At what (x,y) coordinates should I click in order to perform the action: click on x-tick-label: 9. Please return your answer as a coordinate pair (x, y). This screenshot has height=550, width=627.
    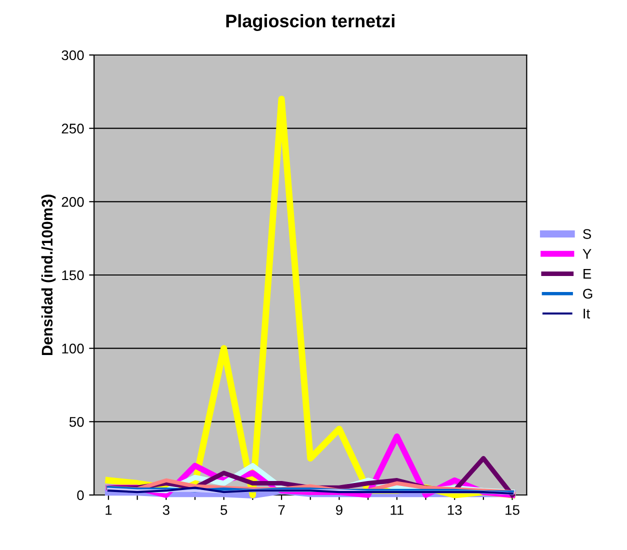
    Looking at the image, I should click on (339, 510).